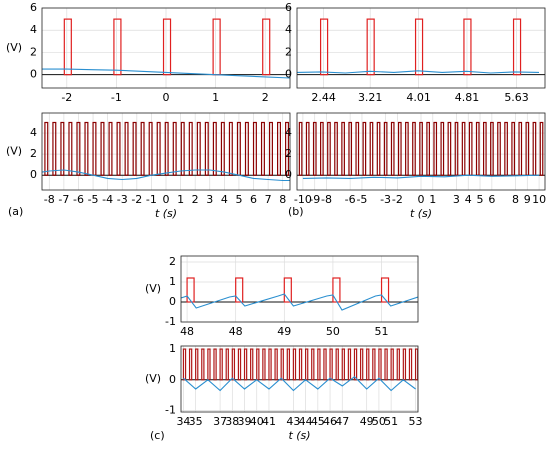  What do you see at coordinates (195, 199) in the screenshot?
I see `x-tick-label: 2` at bounding box center [195, 199].